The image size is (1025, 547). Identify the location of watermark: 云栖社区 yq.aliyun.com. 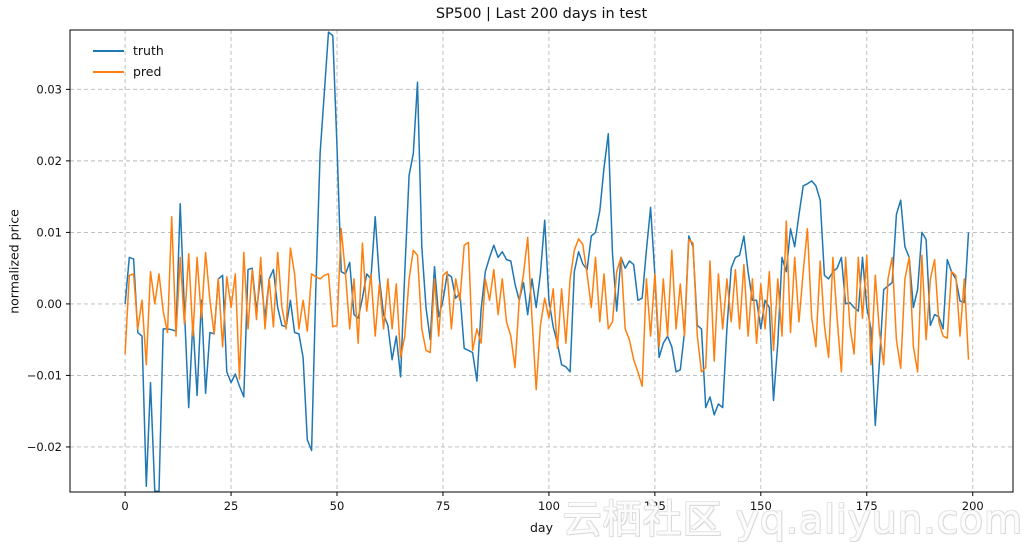
(792, 520).